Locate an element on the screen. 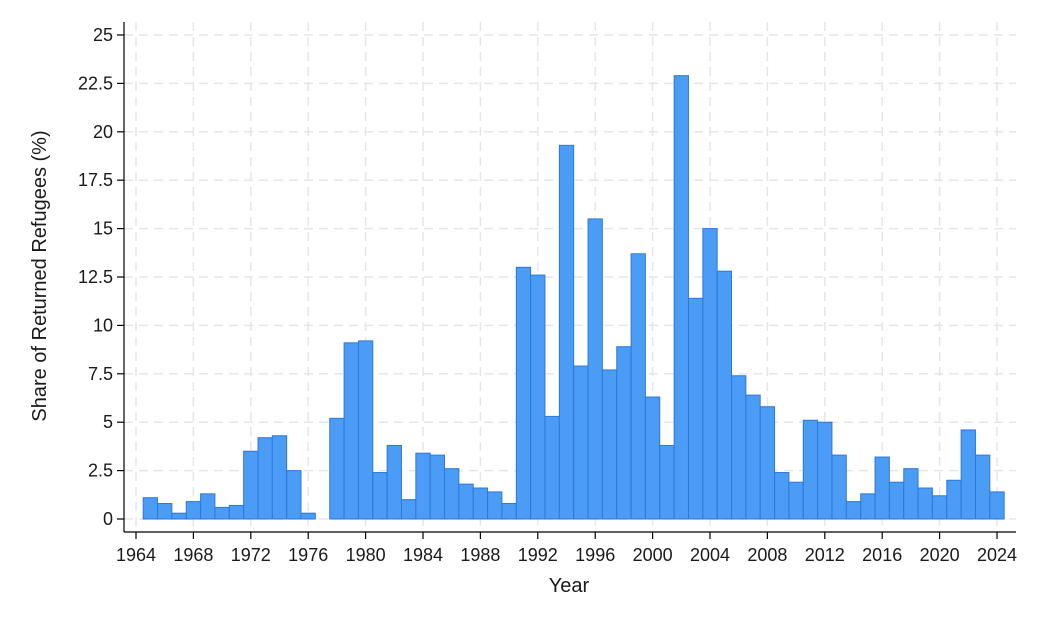  x-tick-label: 1984 is located at coordinates (423, 555).